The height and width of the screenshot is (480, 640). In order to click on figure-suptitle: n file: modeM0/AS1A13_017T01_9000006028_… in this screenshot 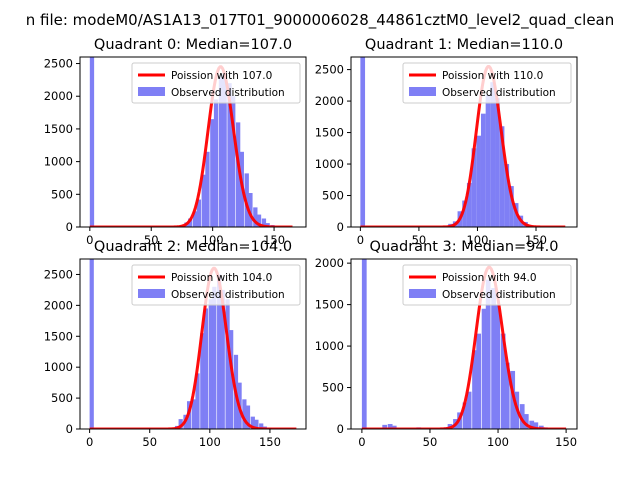, I will do `click(320, 20)`.